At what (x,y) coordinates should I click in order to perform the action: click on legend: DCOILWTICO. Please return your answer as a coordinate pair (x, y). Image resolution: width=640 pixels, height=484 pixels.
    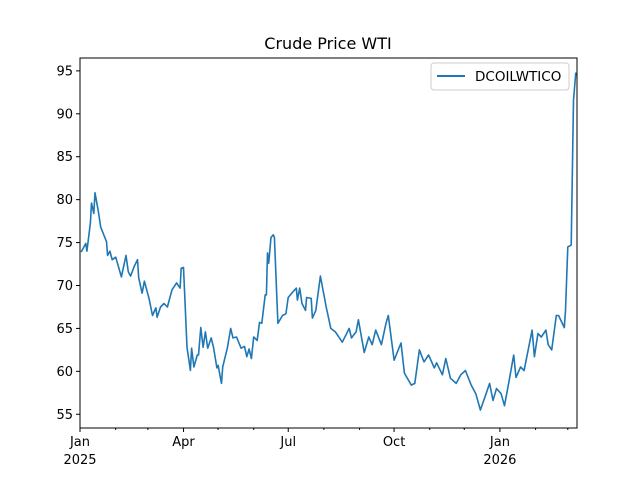
    Looking at the image, I should click on (500, 76).